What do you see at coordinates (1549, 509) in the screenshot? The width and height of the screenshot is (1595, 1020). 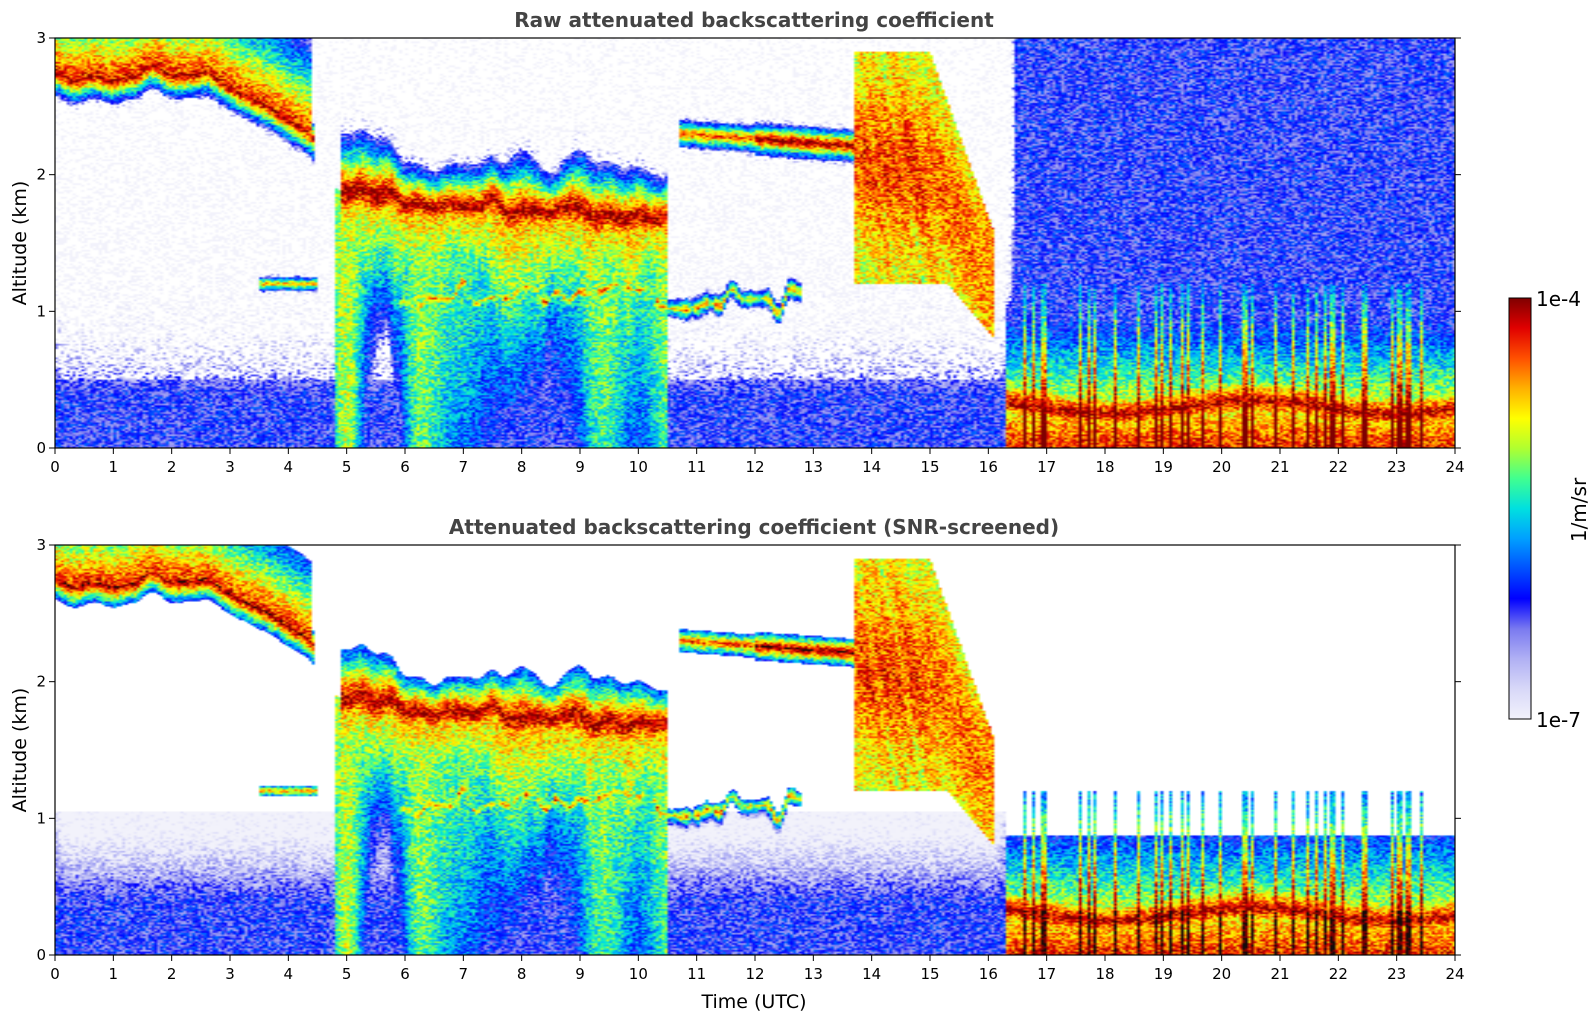 I see `colorbar: 1e-4 1e-7 1/m/sr` at bounding box center [1549, 509].